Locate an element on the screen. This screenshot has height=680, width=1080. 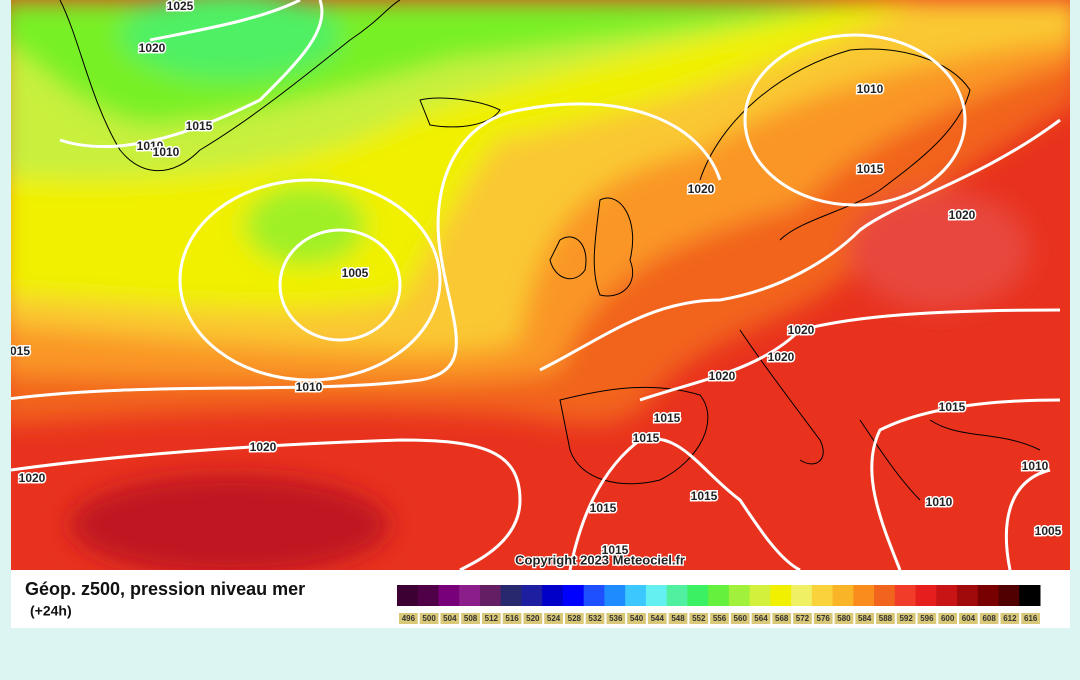
legend-label: 584 is located at coordinates (865, 618).